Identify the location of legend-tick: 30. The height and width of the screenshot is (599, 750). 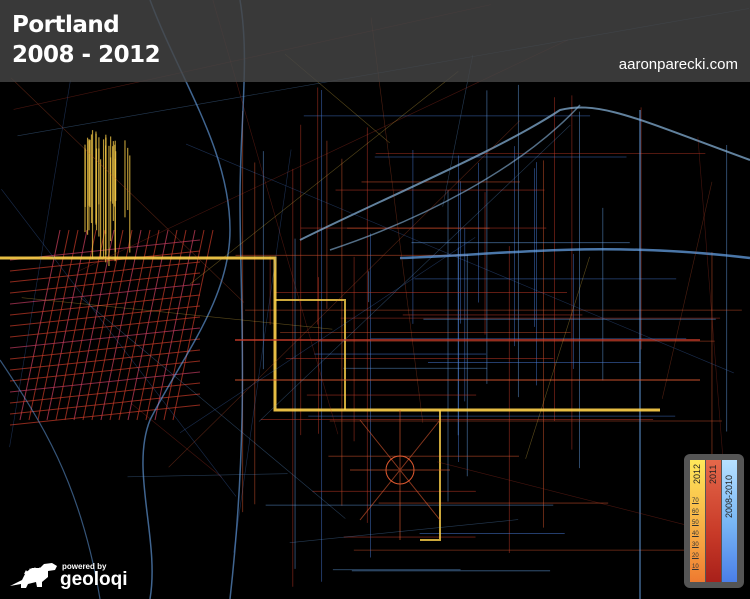
(695, 545).